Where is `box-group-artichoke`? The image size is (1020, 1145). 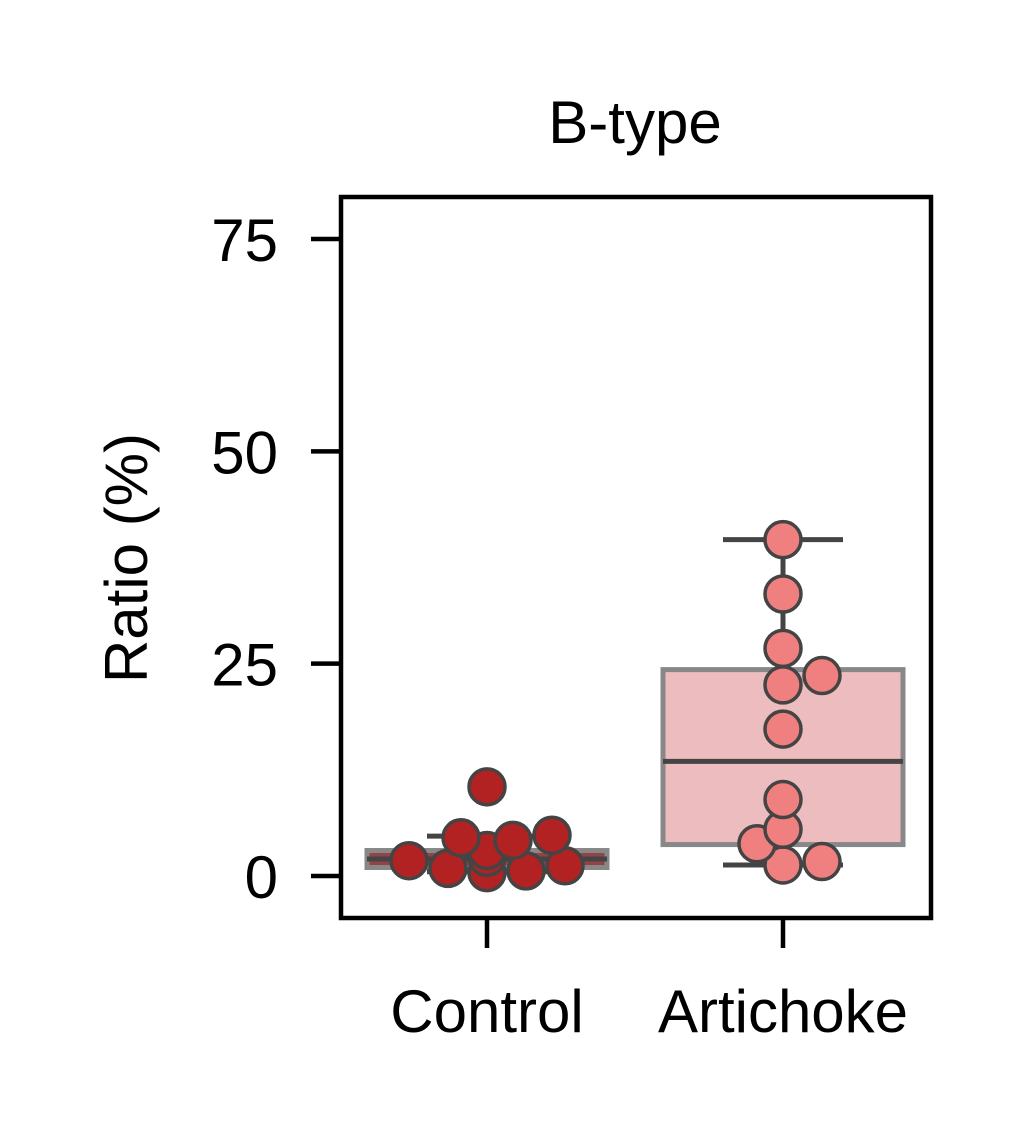 box-group-artichoke is located at coordinates (783, 702).